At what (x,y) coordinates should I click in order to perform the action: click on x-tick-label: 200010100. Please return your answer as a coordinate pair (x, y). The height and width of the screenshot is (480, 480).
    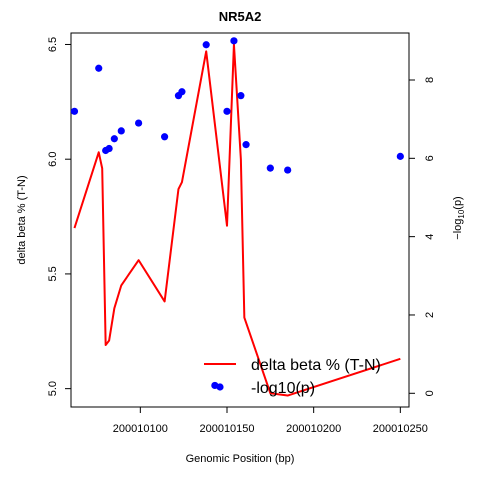
    Looking at the image, I should click on (140, 429).